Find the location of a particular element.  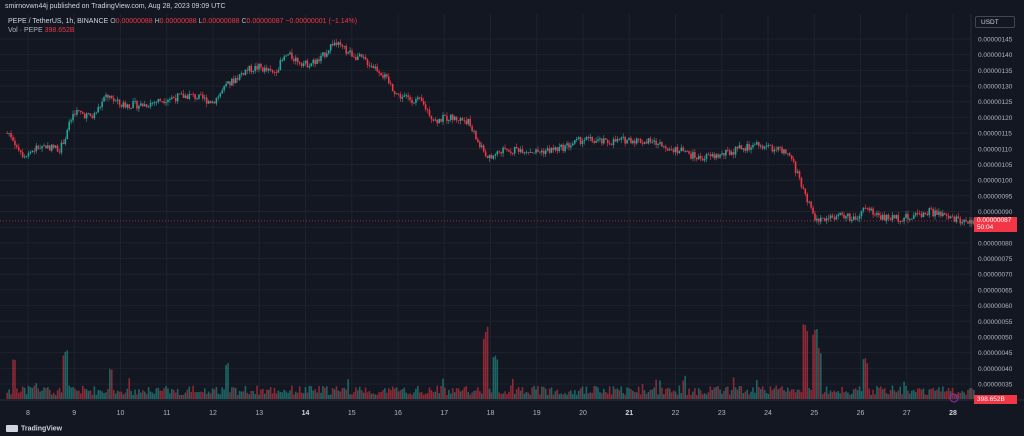

x-tick-label: 17 is located at coordinates (444, 413).